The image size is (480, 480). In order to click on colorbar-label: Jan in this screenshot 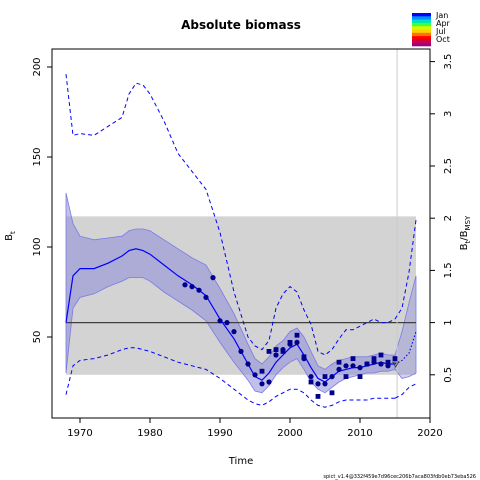, I will do `click(441, 15)`.